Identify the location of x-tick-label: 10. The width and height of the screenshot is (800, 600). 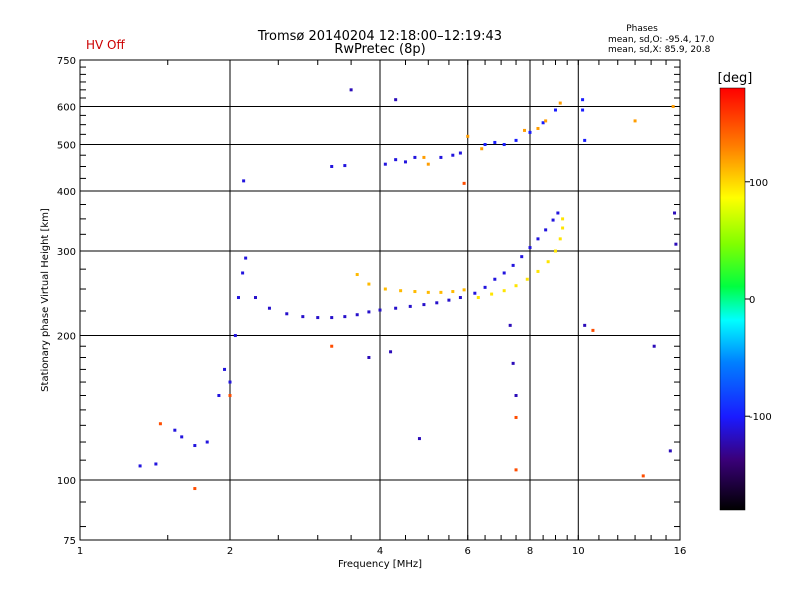
(578, 551).